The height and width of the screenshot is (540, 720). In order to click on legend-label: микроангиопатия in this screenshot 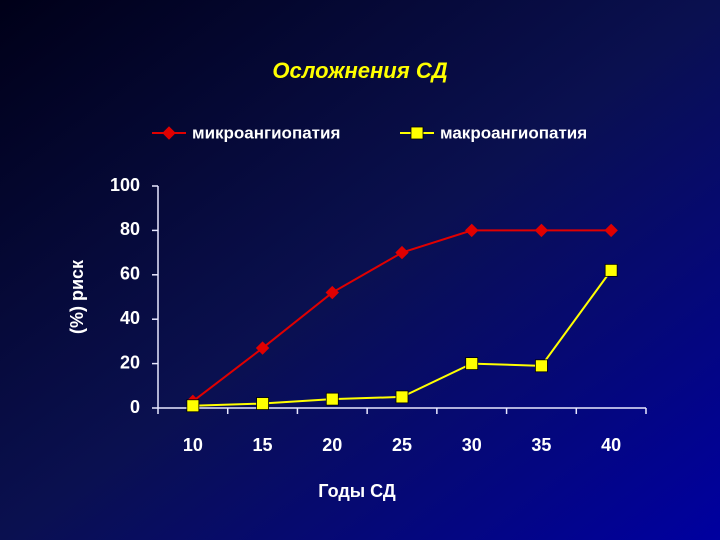, I will do `click(266, 132)`.